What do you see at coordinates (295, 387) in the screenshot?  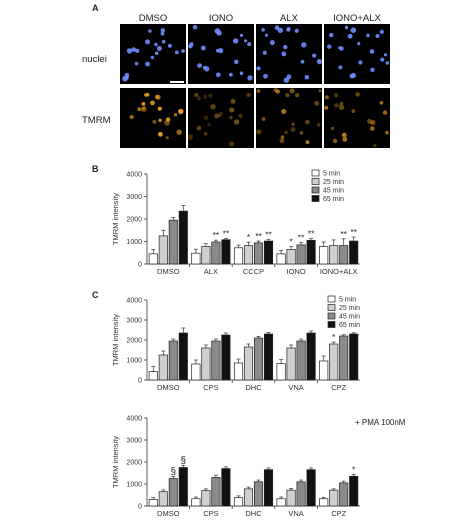 I see `x-tick-label: VNA` at bounding box center [295, 387].